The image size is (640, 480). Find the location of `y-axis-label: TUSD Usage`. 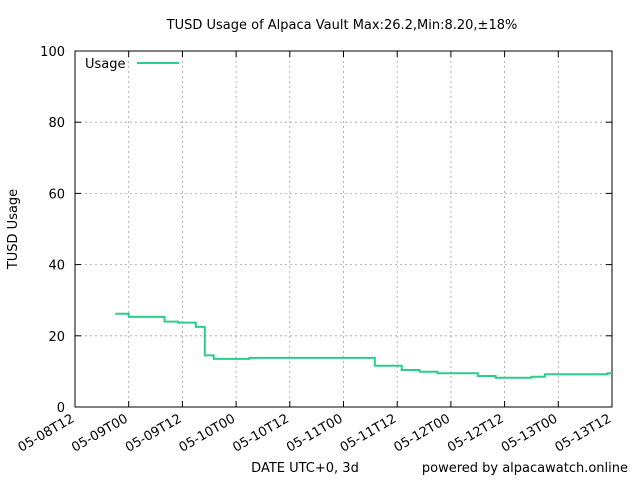

y-axis-label: TUSD Usage is located at coordinates (13, 229).